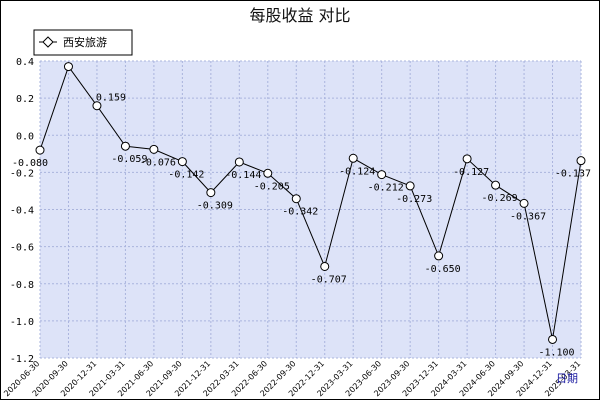  I want to click on y-tick-label: -0.2, so click(22, 173).